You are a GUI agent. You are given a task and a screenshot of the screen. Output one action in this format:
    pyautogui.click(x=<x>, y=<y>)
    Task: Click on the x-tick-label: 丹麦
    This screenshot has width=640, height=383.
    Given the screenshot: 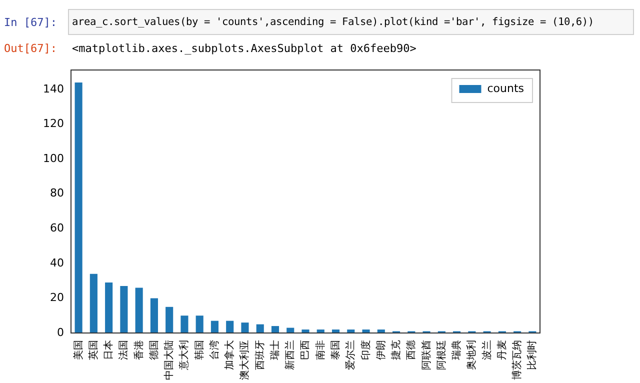 What is the action you would take?
    pyautogui.click(x=502, y=350)
    